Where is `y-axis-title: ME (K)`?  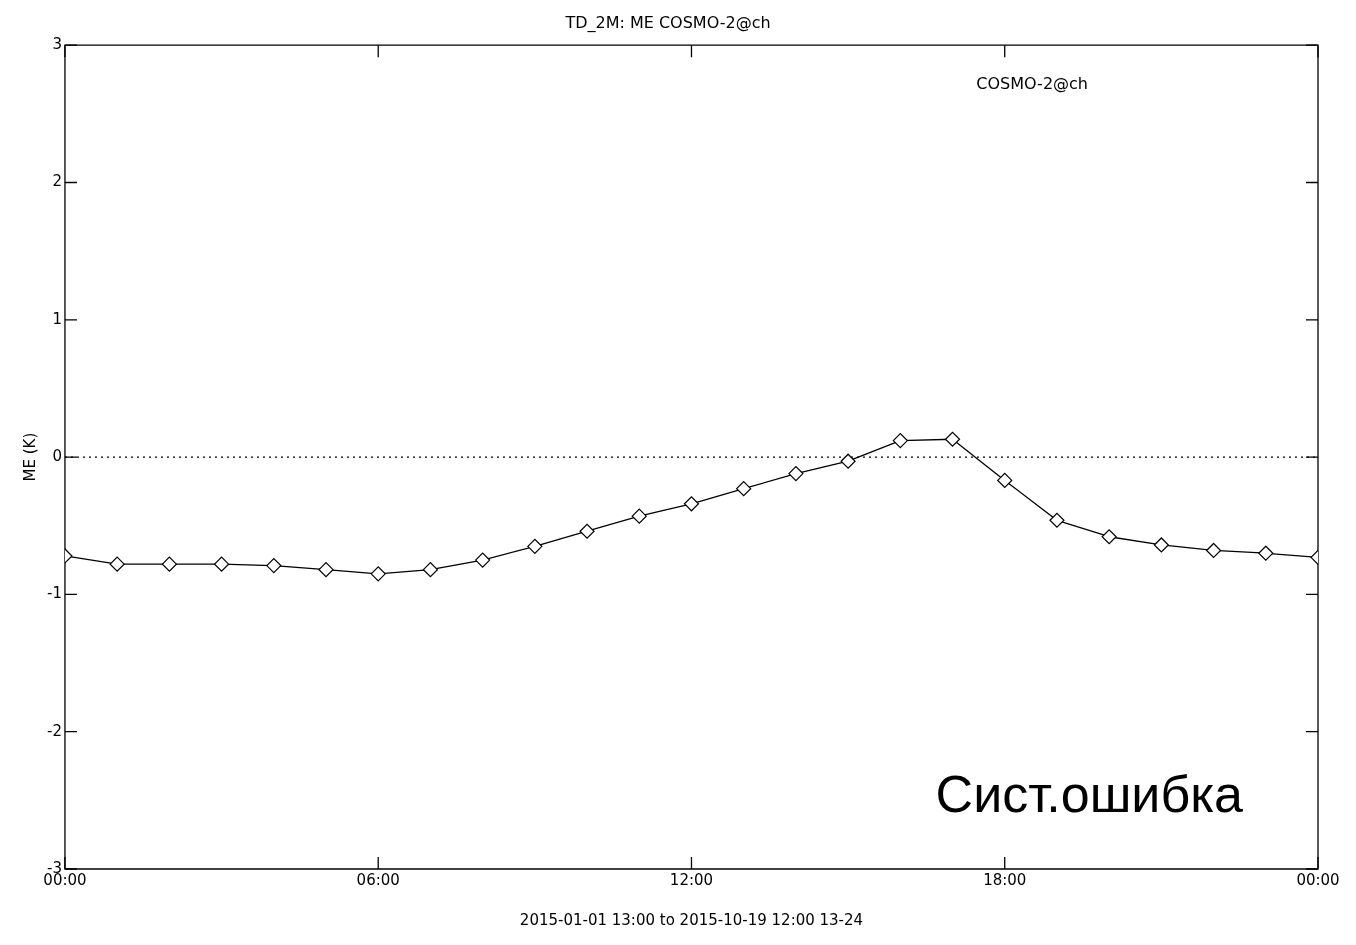 y-axis-title: ME (K) is located at coordinates (29, 457).